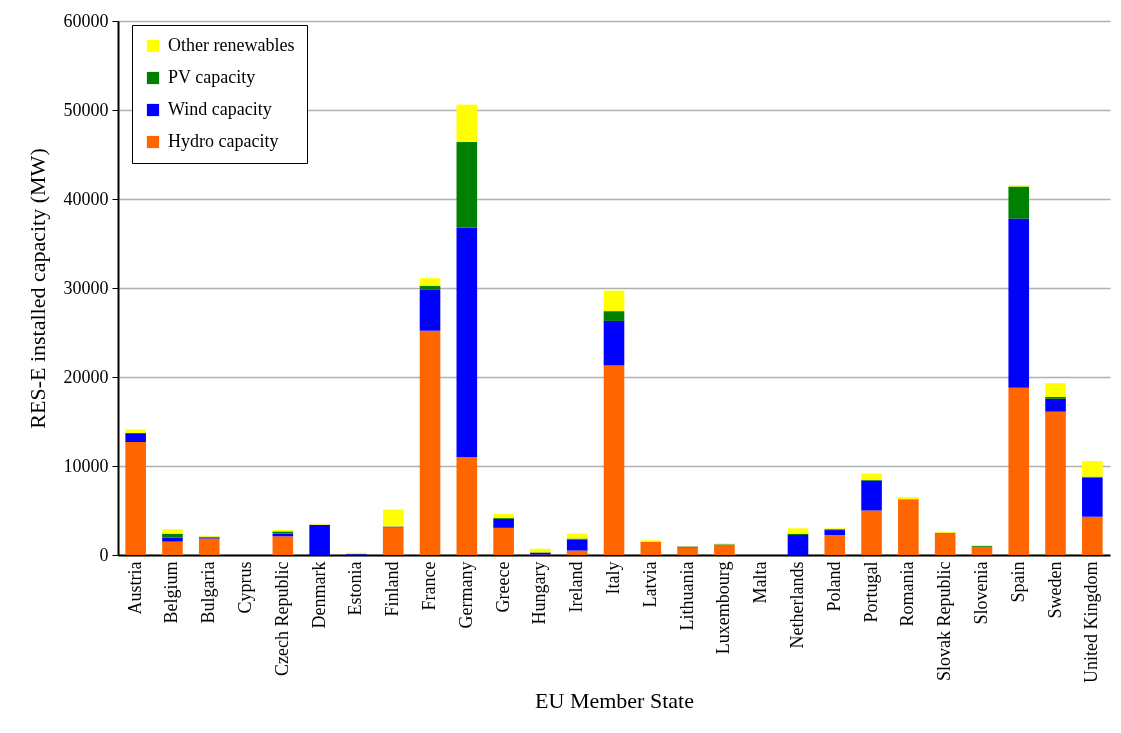 Image resolution: width=1121 pixels, height=733 pixels. I want to click on y-tick-label: 50000, so click(86, 109).